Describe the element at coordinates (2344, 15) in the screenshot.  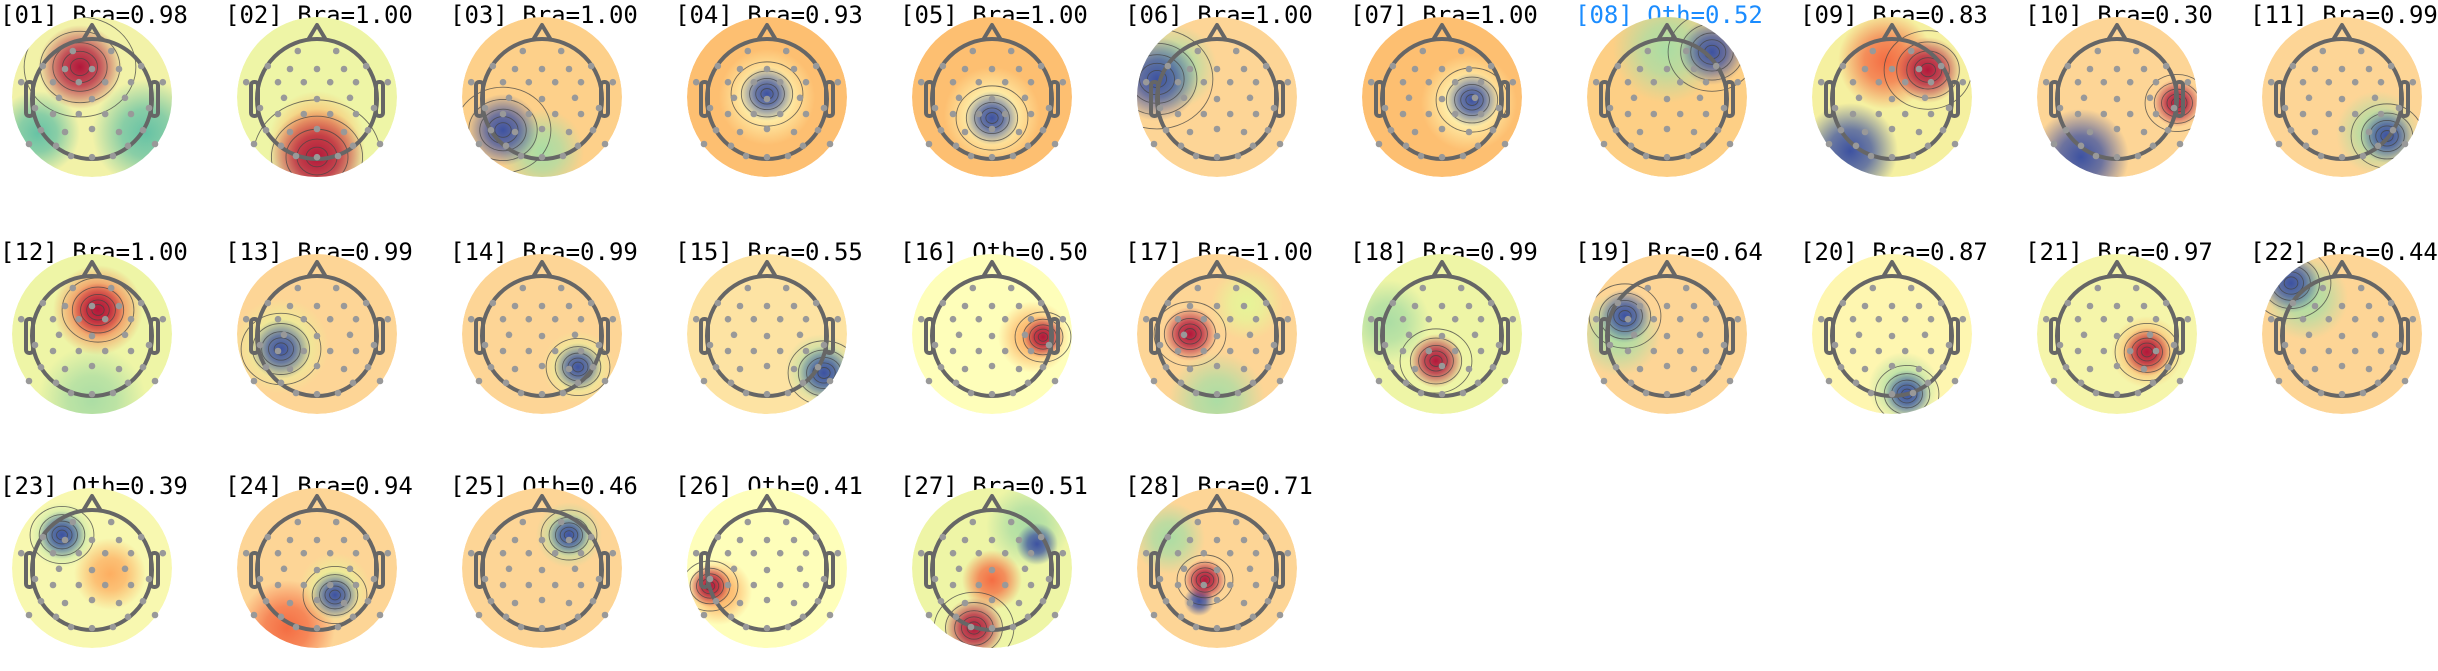
I see `component-title: [11] Bra=0.99` at that location.